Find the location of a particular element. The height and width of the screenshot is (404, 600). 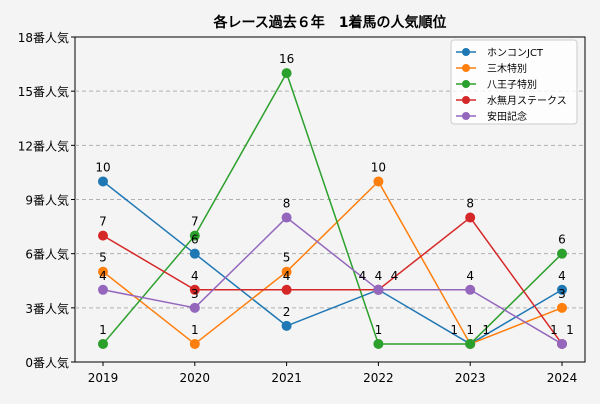

y-tick-label: 12番人気 is located at coordinates (43, 145).